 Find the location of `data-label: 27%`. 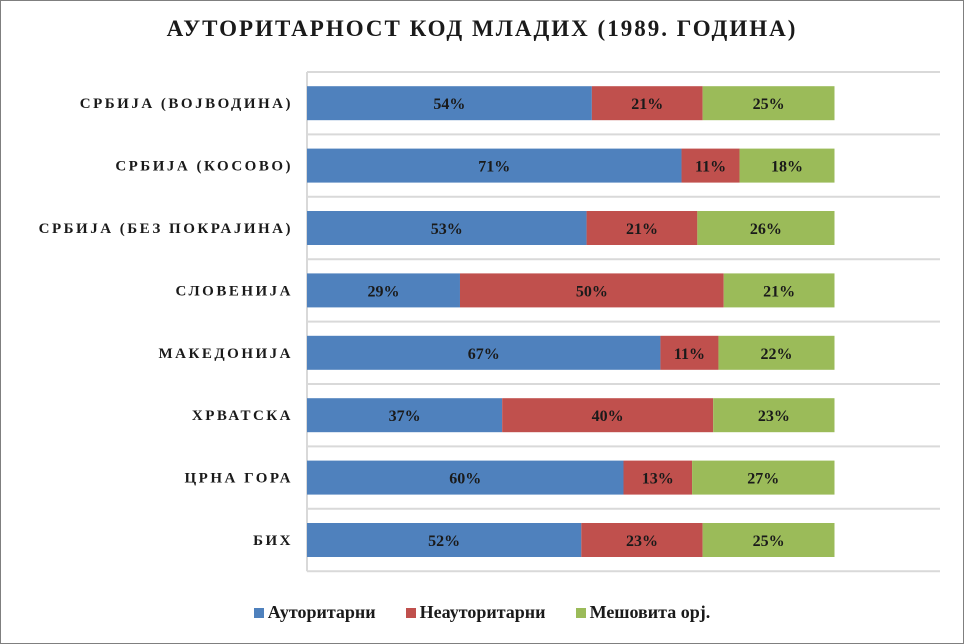

data-label: 27% is located at coordinates (763, 479).